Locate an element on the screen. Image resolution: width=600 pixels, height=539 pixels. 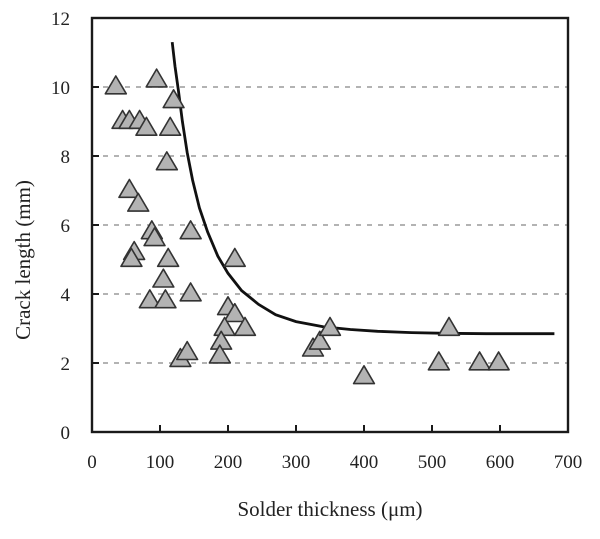
y-tick-label: 2 is located at coordinates (66, 364).